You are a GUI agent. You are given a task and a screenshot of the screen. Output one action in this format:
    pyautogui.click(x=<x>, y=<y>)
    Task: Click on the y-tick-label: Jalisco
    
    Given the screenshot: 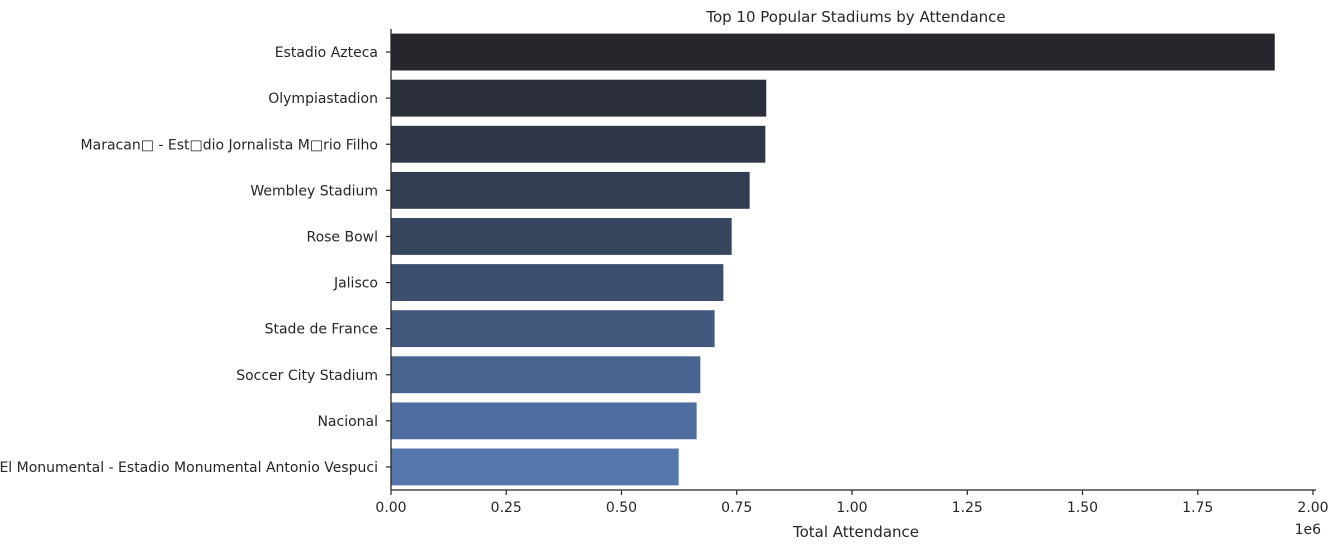 What is the action you would take?
    pyautogui.click(x=355, y=284)
    